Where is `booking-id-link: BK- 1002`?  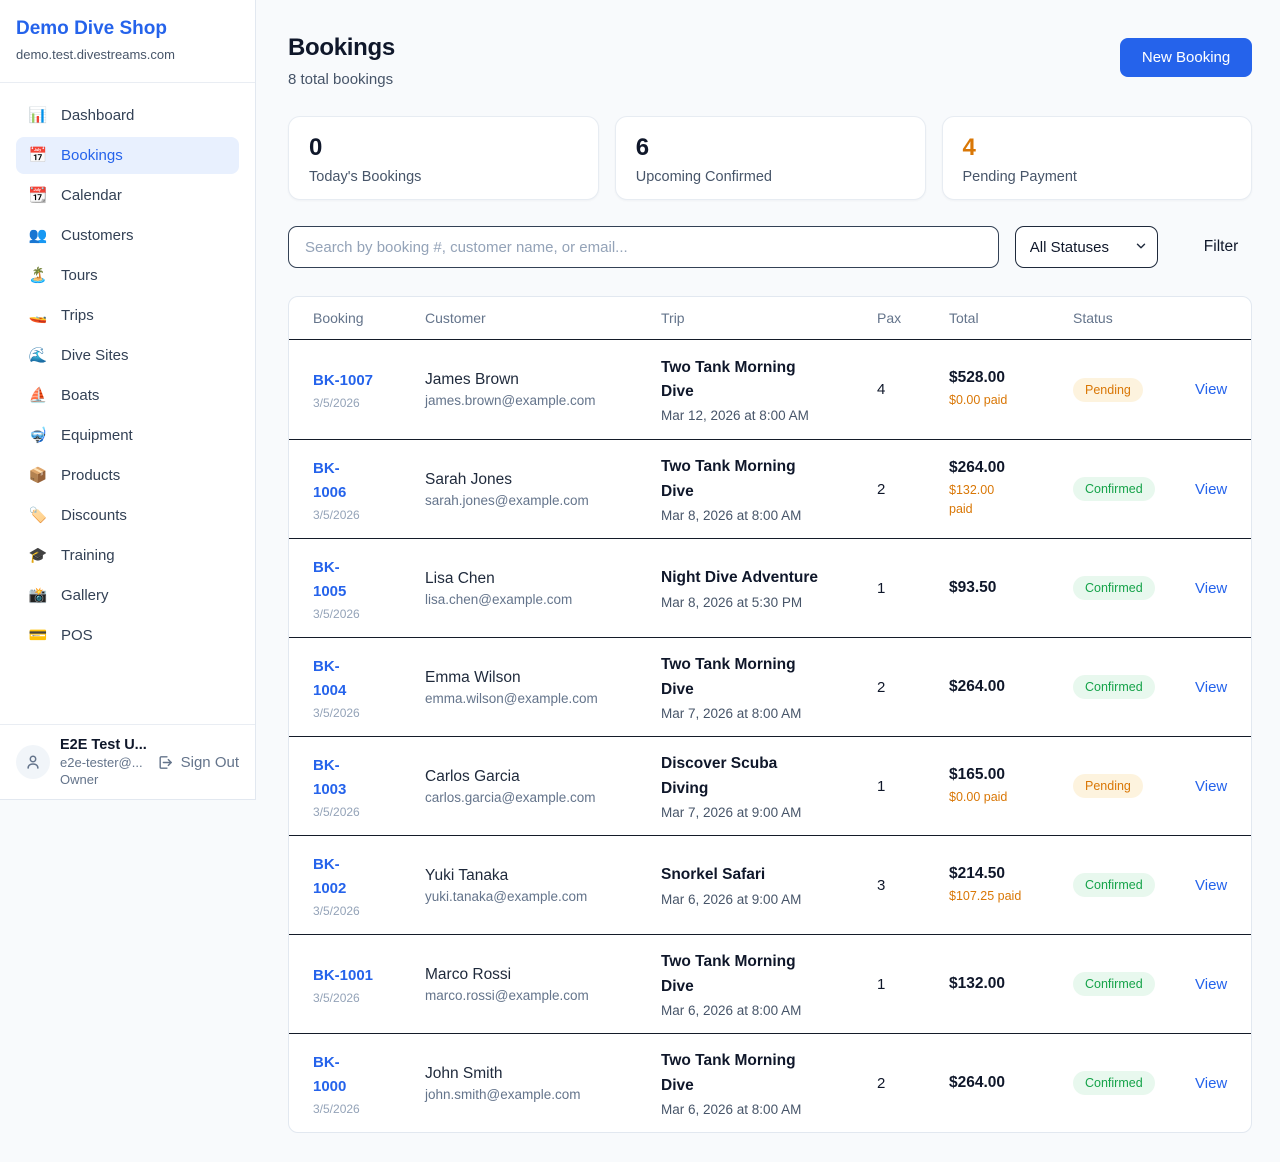 booking-id-link: BK- 1002 is located at coordinates (330, 876).